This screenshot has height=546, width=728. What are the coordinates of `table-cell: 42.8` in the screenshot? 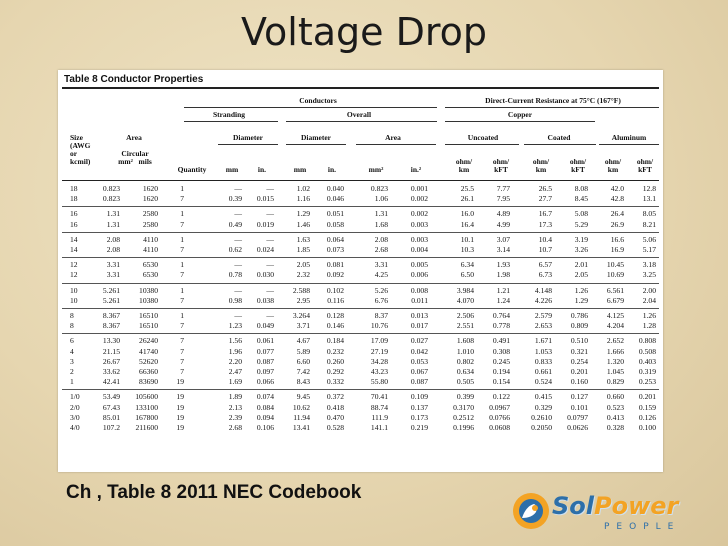 It's located at (617, 199).